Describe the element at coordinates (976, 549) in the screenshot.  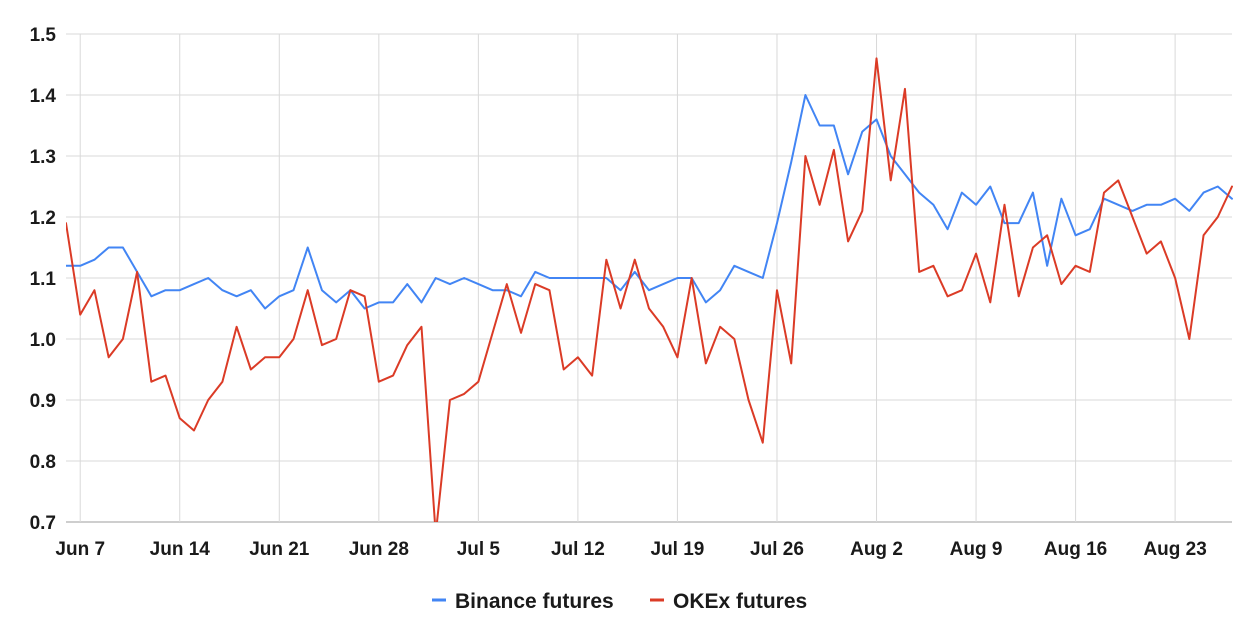
I see `x-tick-label: Aug 9` at that location.